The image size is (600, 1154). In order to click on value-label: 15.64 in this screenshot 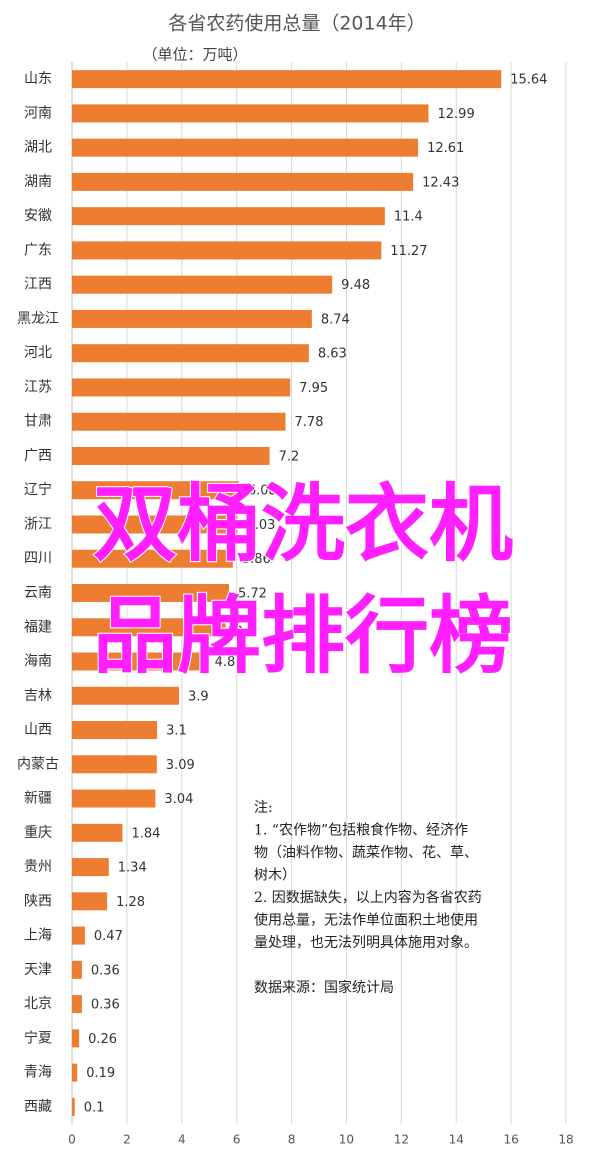, I will do `click(528, 80)`.